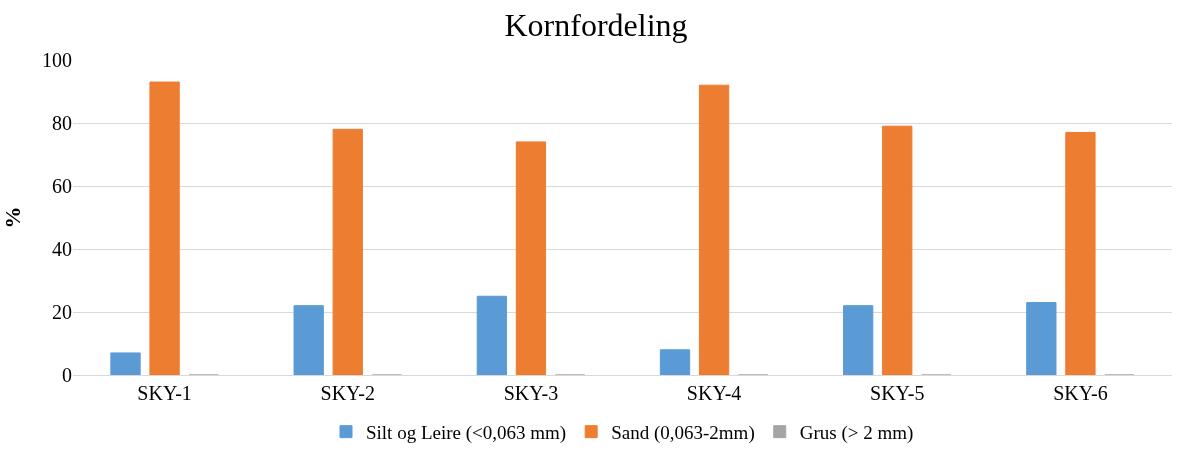  Describe the element at coordinates (62, 123) in the screenshot. I see `y-tick-label: 80` at that location.